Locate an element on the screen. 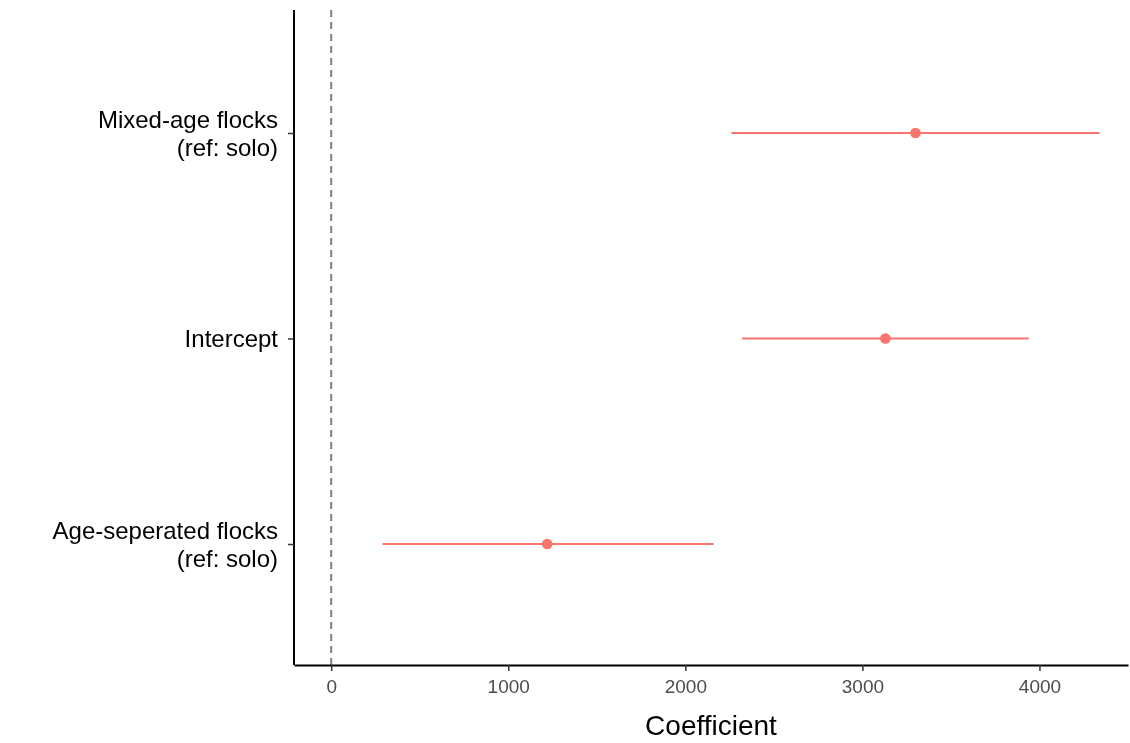  x-tick-label: 0 is located at coordinates (331, 686).